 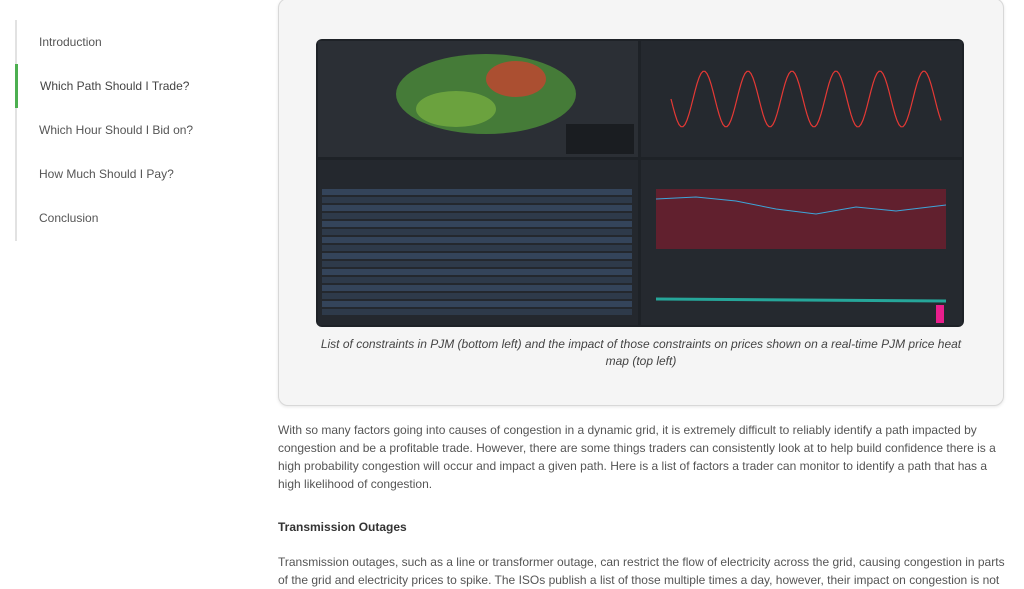 What do you see at coordinates (69, 218) in the screenshot?
I see `nav-link: Conclusion` at bounding box center [69, 218].